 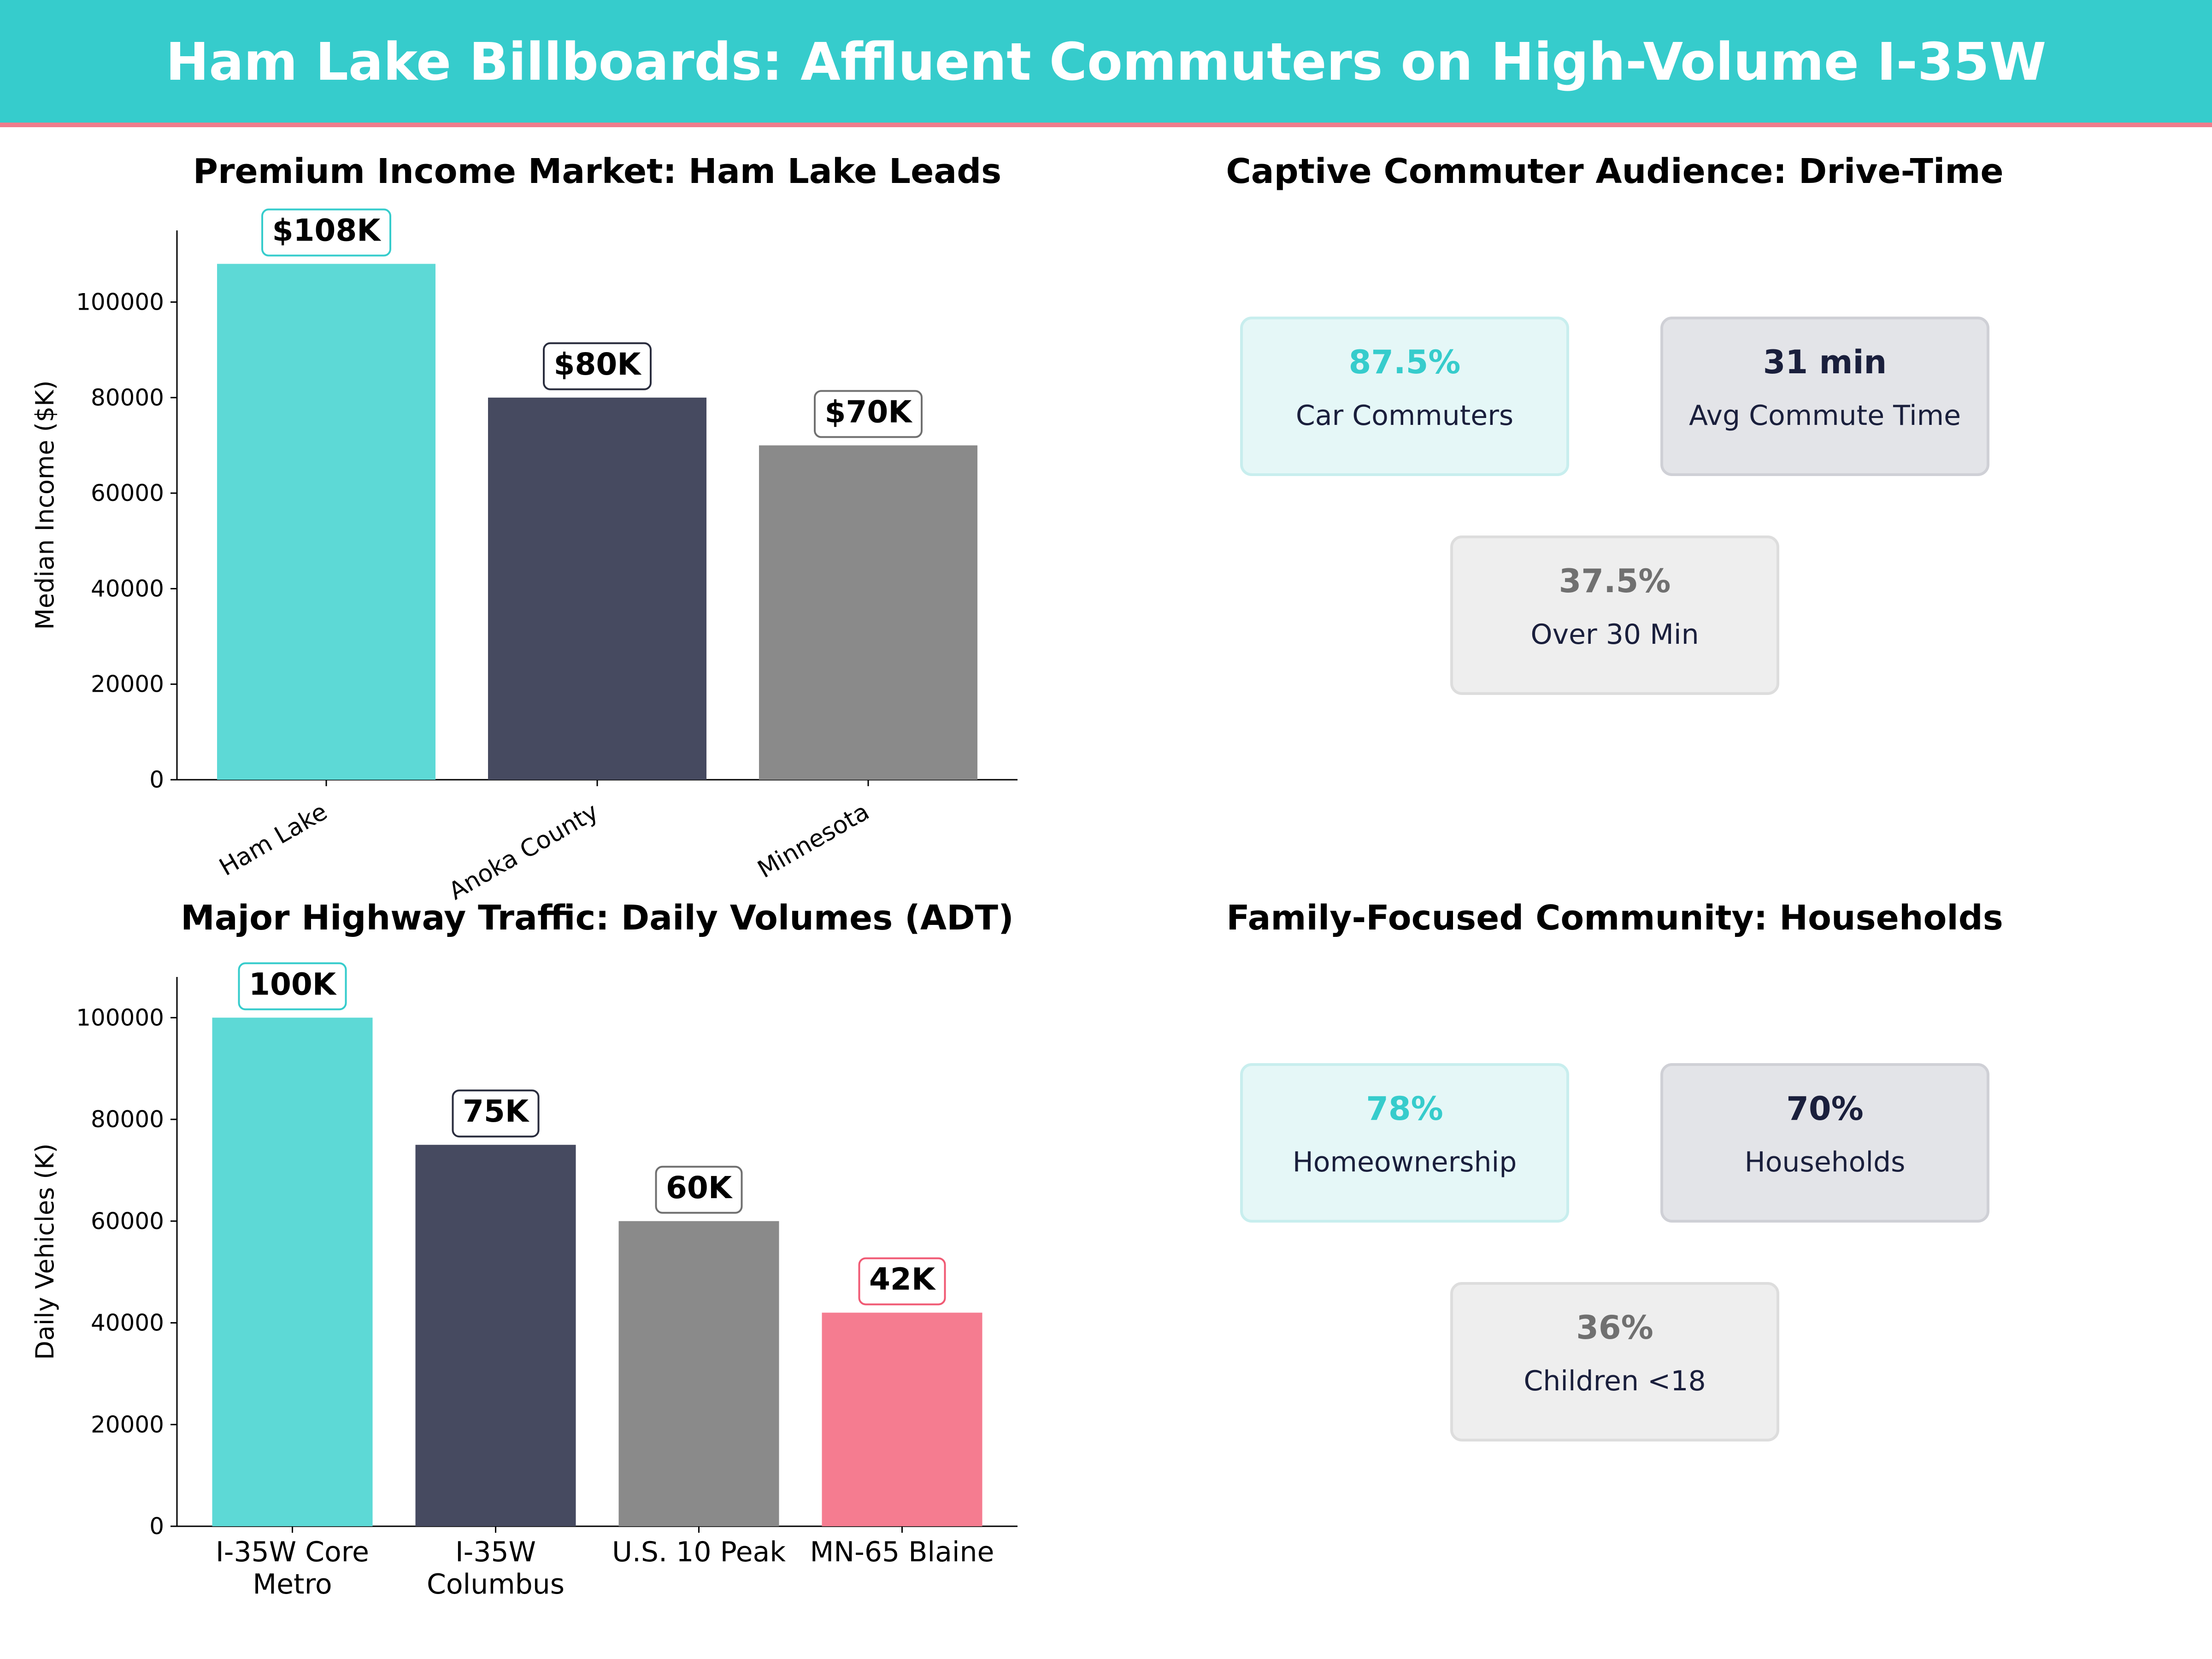 What do you see at coordinates (1405, 362) in the screenshot?
I see `stat-value: 87.5%` at bounding box center [1405, 362].